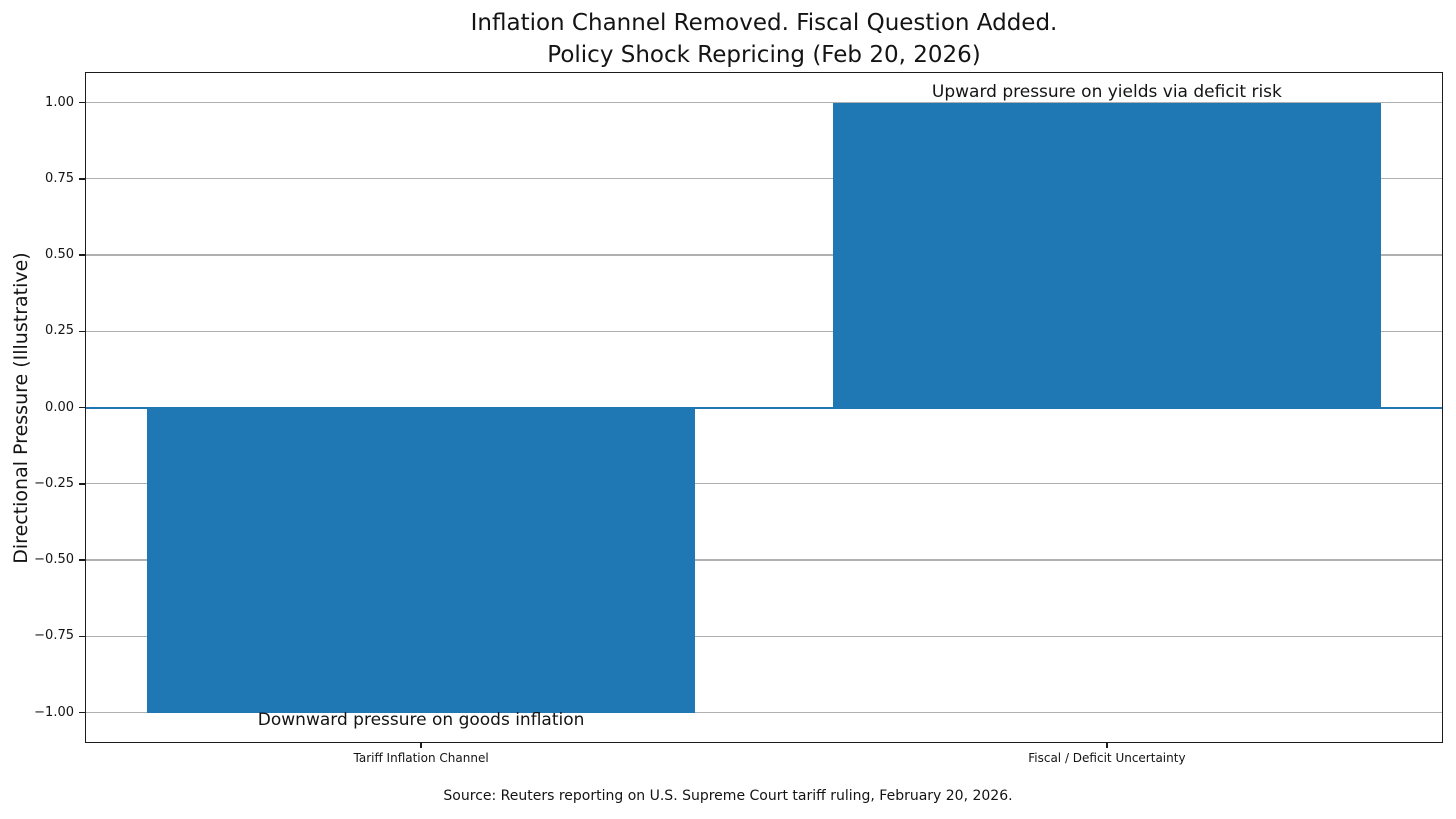 The height and width of the screenshot is (819, 1456). Describe the element at coordinates (59, 102) in the screenshot. I see `y-tick-label: 1.00` at that location.